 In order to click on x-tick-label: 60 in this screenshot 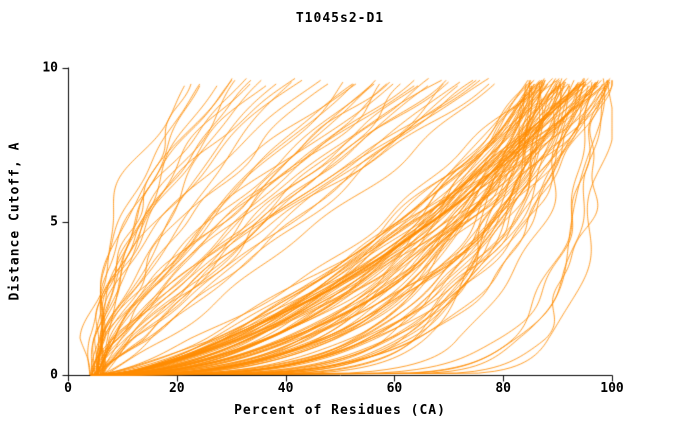, I will do `click(394, 388)`.